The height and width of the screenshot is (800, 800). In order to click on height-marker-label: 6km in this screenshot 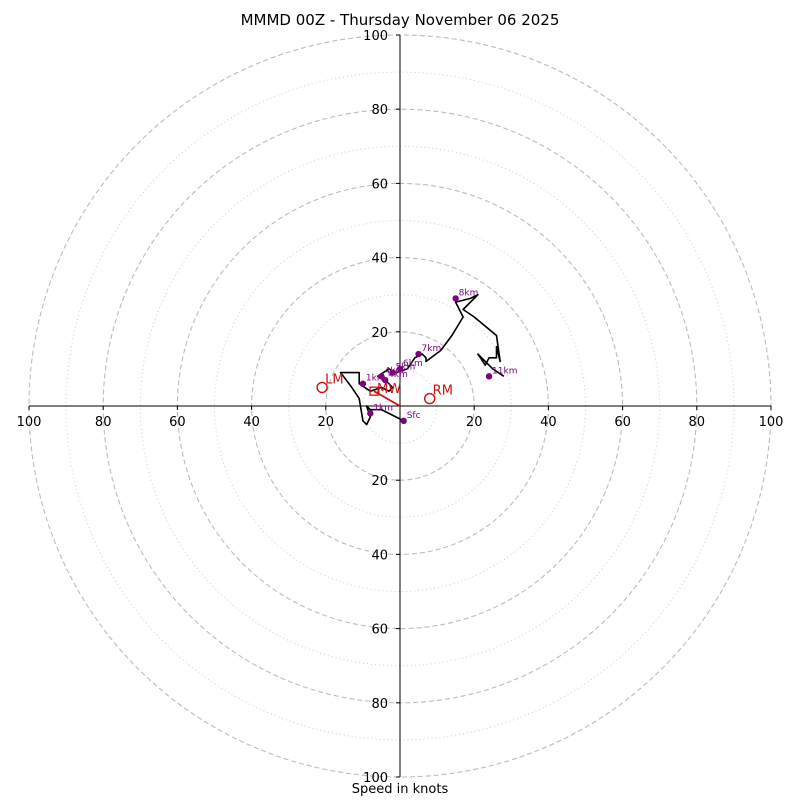, I will do `click(413, 364)`.